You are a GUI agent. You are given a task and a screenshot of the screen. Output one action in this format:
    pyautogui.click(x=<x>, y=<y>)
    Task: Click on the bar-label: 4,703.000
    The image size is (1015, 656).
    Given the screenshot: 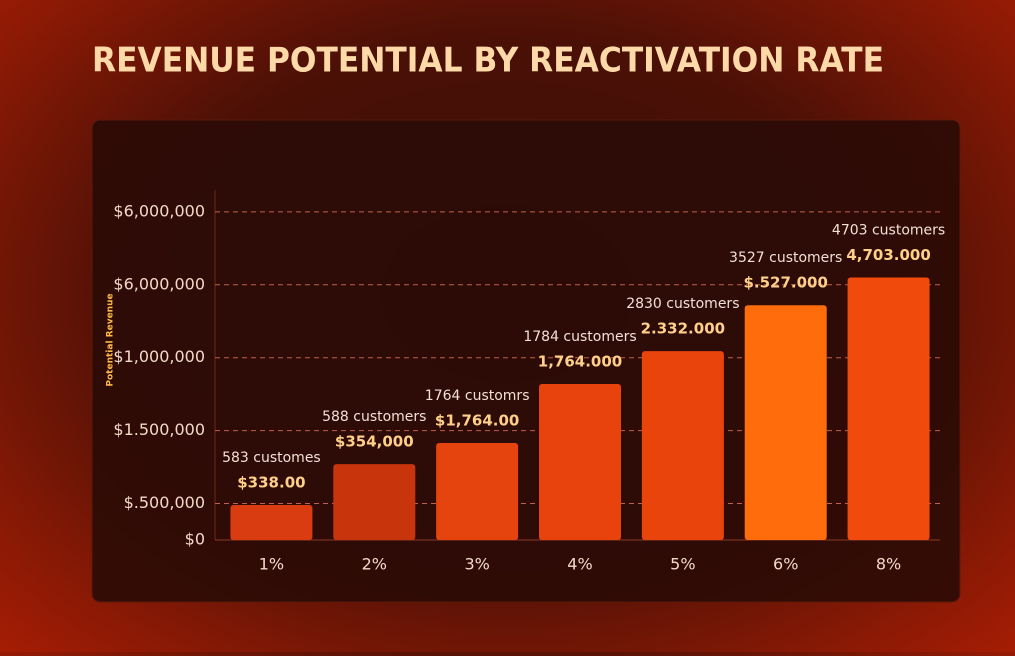 What is the action you would take?
    pyautogui.click(x=888, y=255)
    